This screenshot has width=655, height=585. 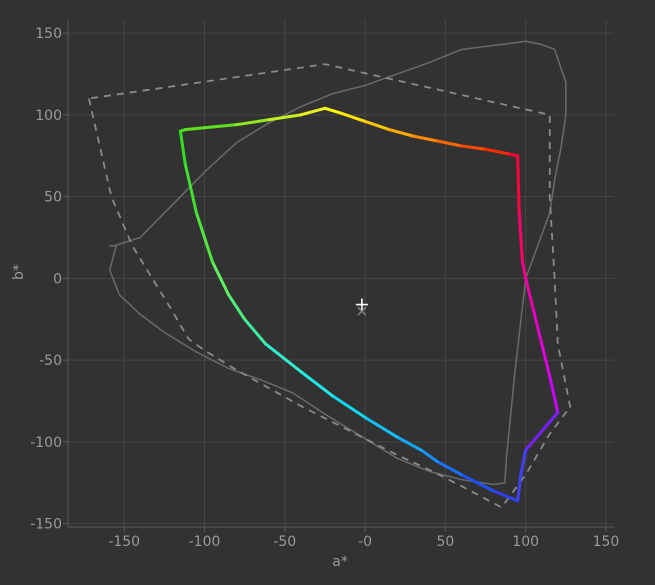 I want to click on y-tick-label: 50, so click(x=53, y=198).